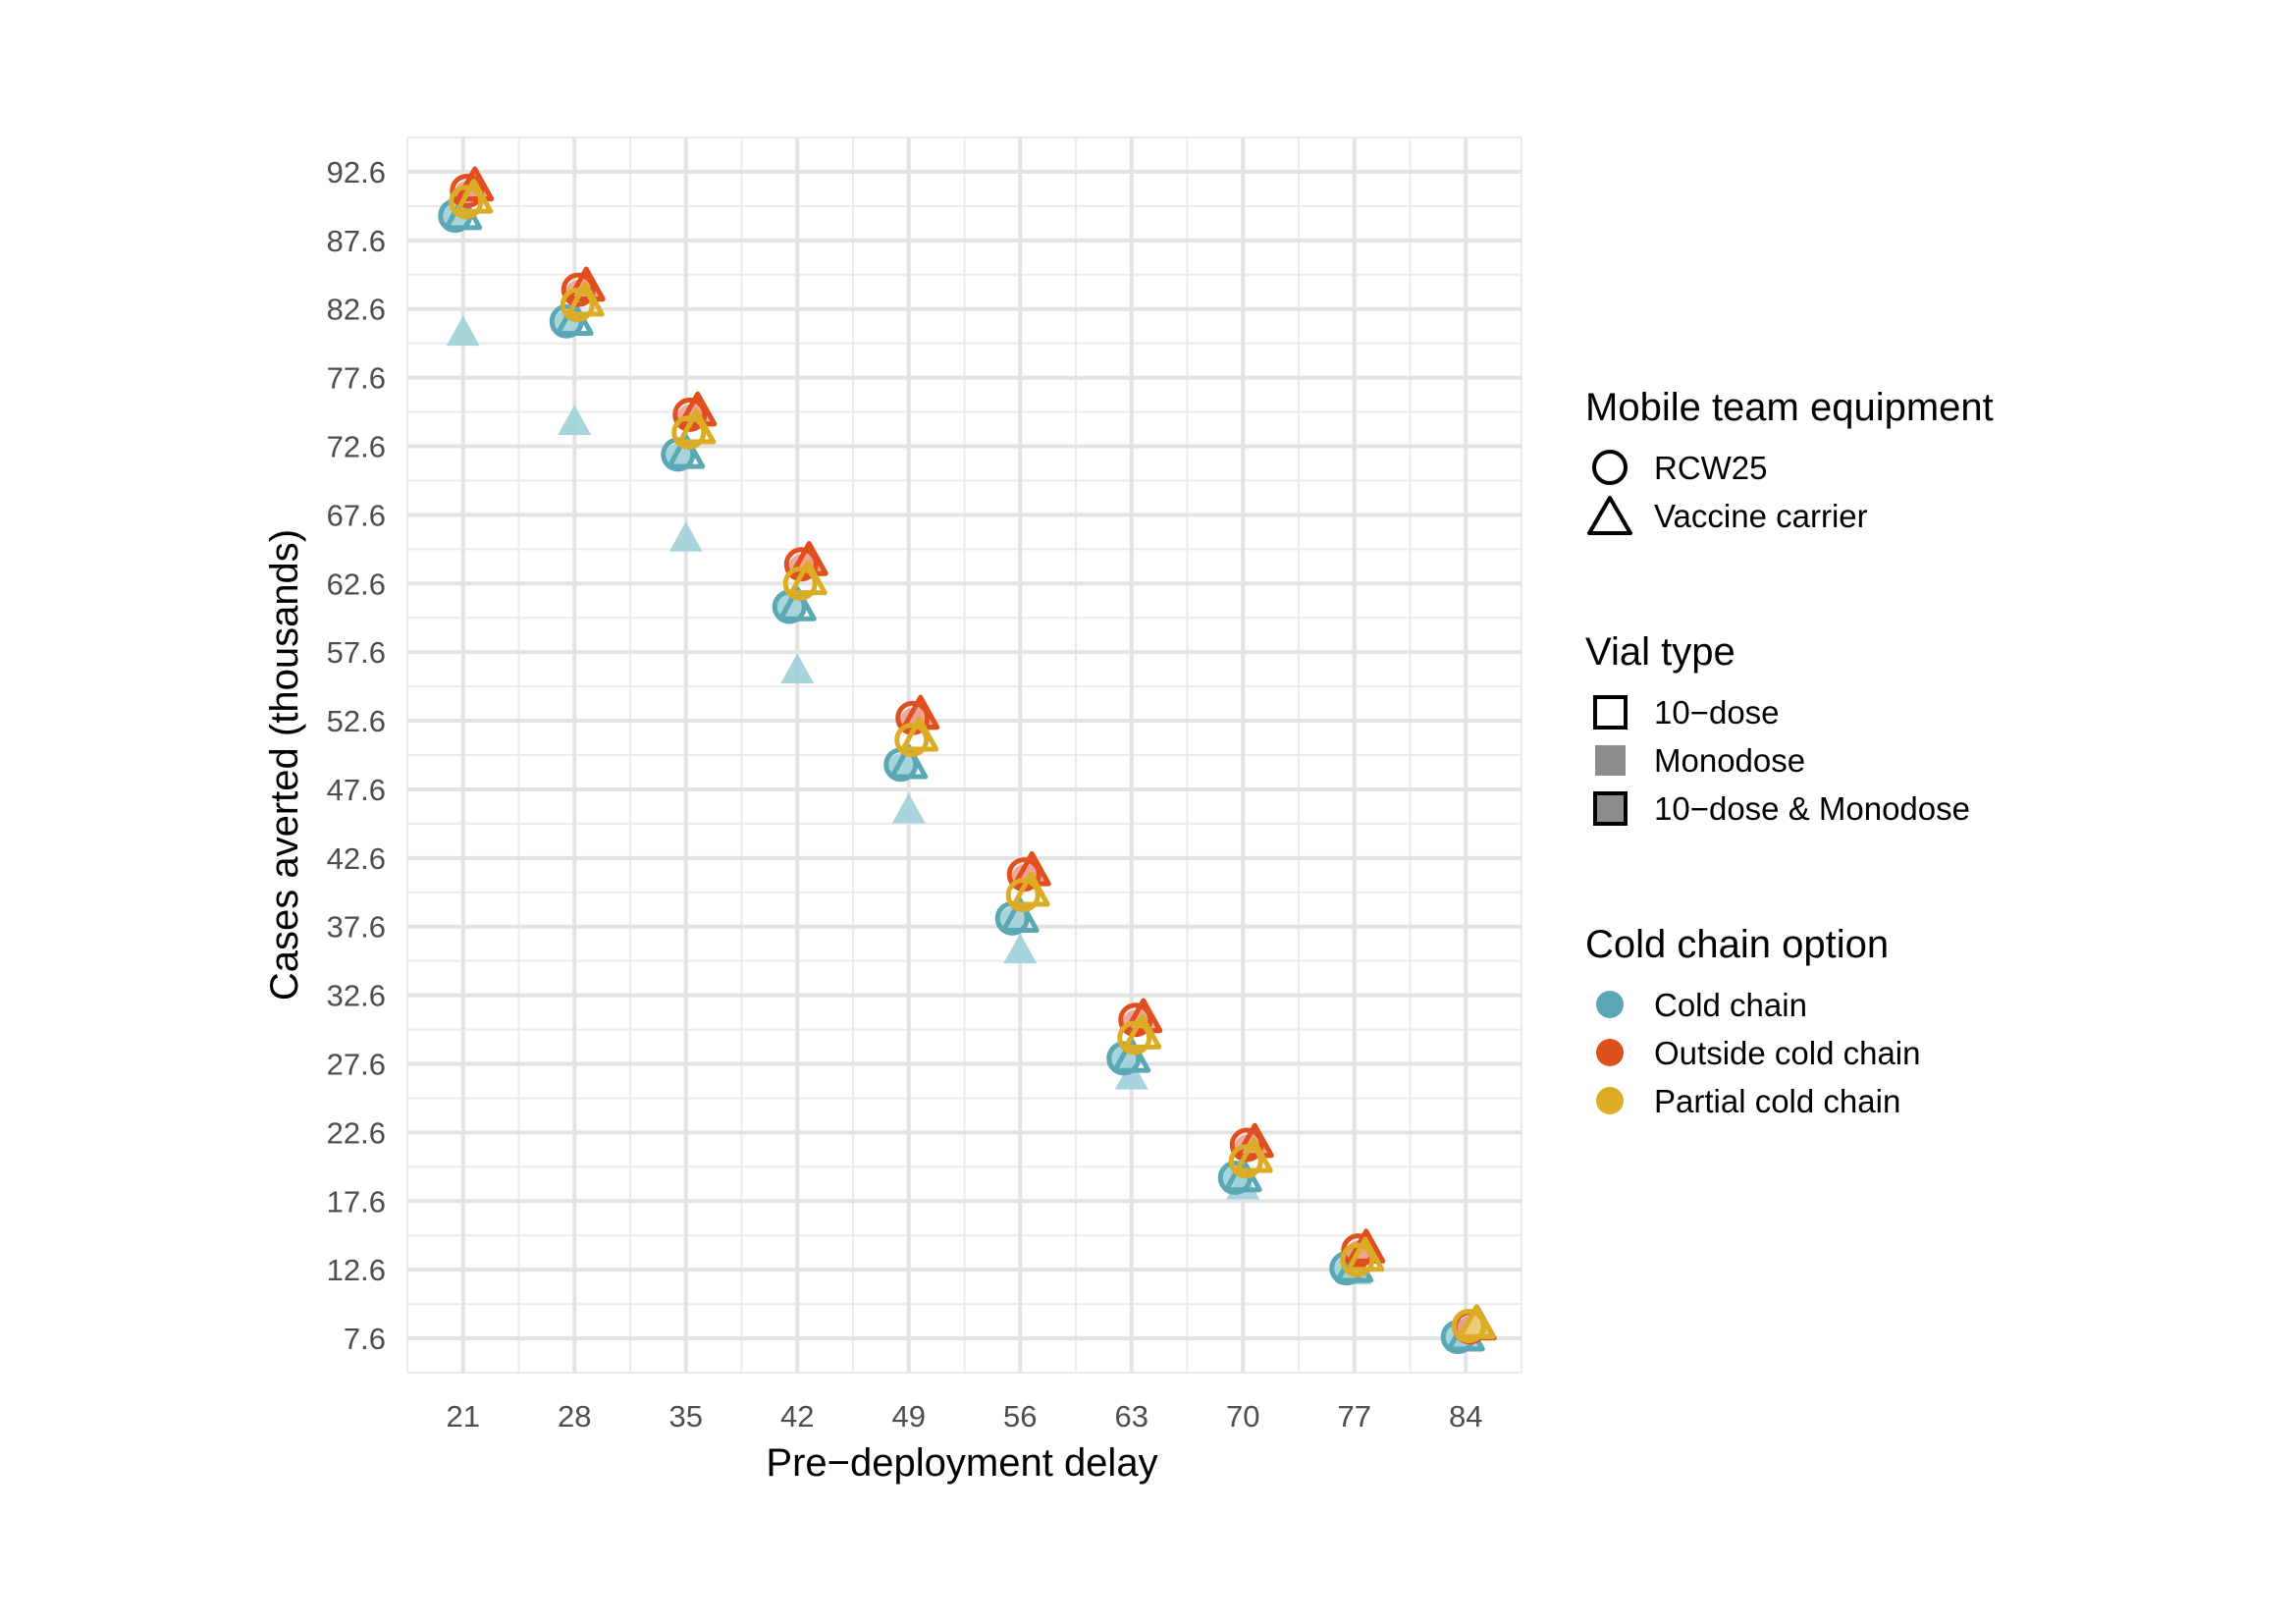 Image resolution: width=2296 pixels, height=1624 pixels. Describe the element at coordinates (1761, 515) in the screenshot. I see `legend-label: Vaccine carrier` at that location.